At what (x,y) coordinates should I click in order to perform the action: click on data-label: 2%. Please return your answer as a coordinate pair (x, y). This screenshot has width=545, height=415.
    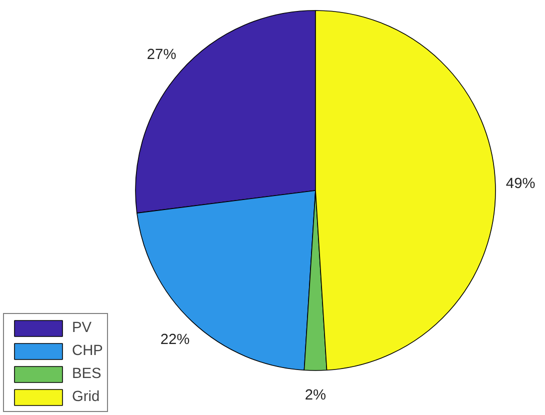
    Looking at the image, I should click on (315, 396).